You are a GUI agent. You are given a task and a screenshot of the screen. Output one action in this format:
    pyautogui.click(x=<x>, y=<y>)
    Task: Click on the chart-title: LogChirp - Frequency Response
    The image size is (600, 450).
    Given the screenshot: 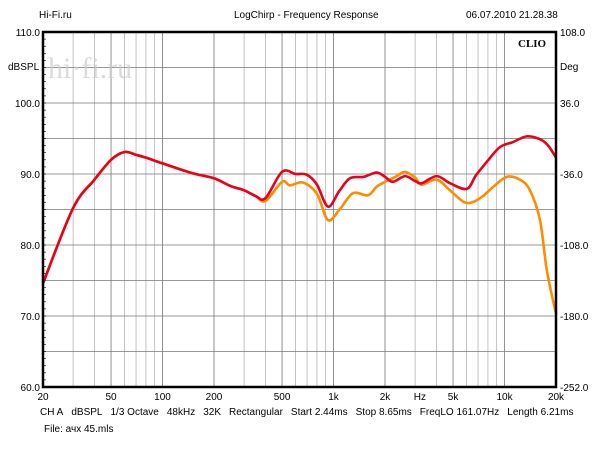 What is the action you would take?
    pyautogui.click(x=306, y=15)
    